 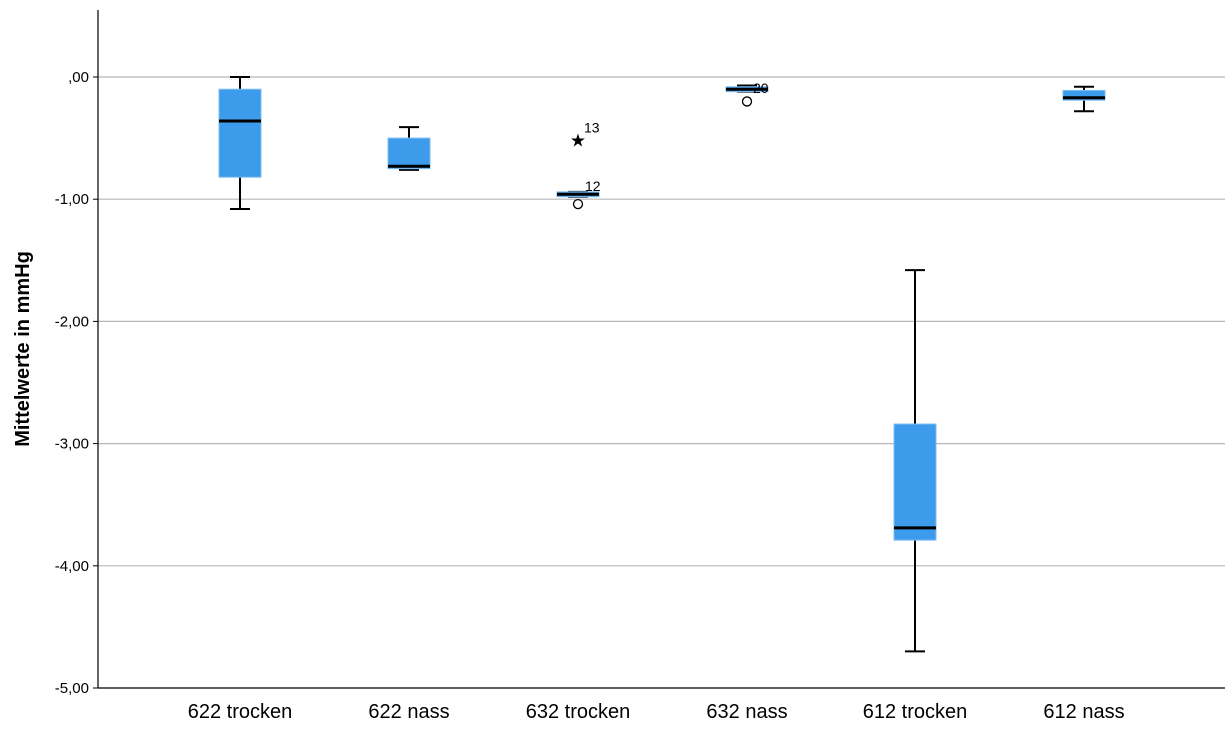 What do you see at coordinates (23, 349) in the screenshot?
I see `y-axis-title: Mittelwerte in mmHg` at bounding box center [23, 349].